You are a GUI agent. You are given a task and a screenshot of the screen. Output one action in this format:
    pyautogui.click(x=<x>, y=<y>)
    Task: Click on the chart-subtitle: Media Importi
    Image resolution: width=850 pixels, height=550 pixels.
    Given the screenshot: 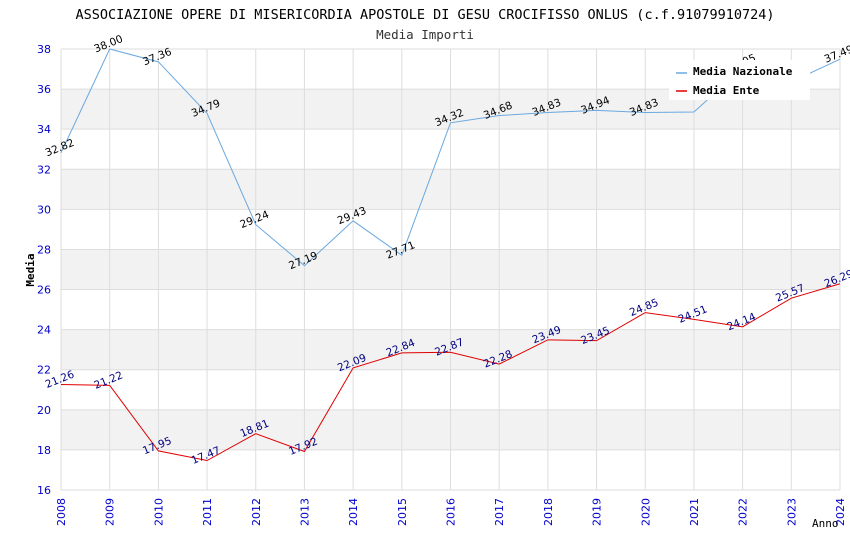 What is the action you would take?
    pyautogui.click(x=425, y=34)
    